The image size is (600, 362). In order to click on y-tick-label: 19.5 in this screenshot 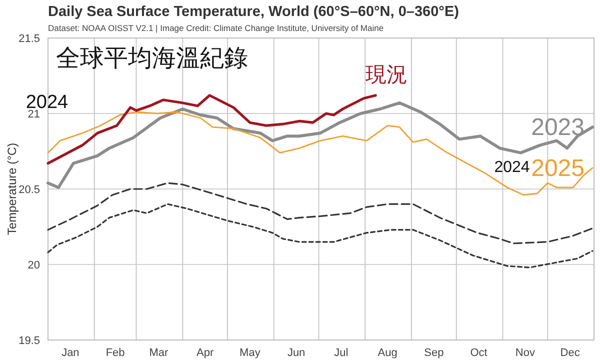, I will do `click(29, 341)`.